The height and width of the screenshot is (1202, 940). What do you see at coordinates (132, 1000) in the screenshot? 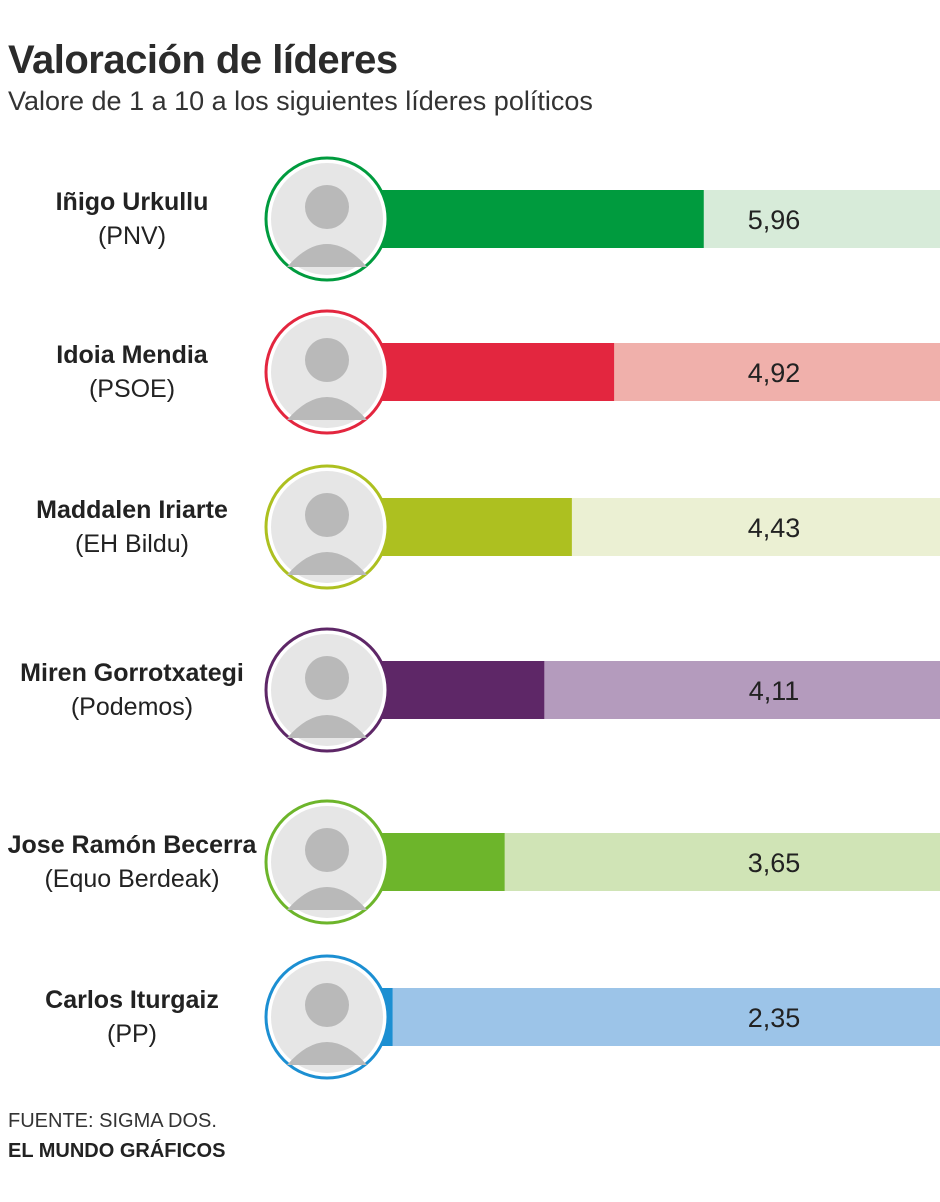
I see `leader-name: Carlos Iturgaiz` at bounding box center [132, 1000].